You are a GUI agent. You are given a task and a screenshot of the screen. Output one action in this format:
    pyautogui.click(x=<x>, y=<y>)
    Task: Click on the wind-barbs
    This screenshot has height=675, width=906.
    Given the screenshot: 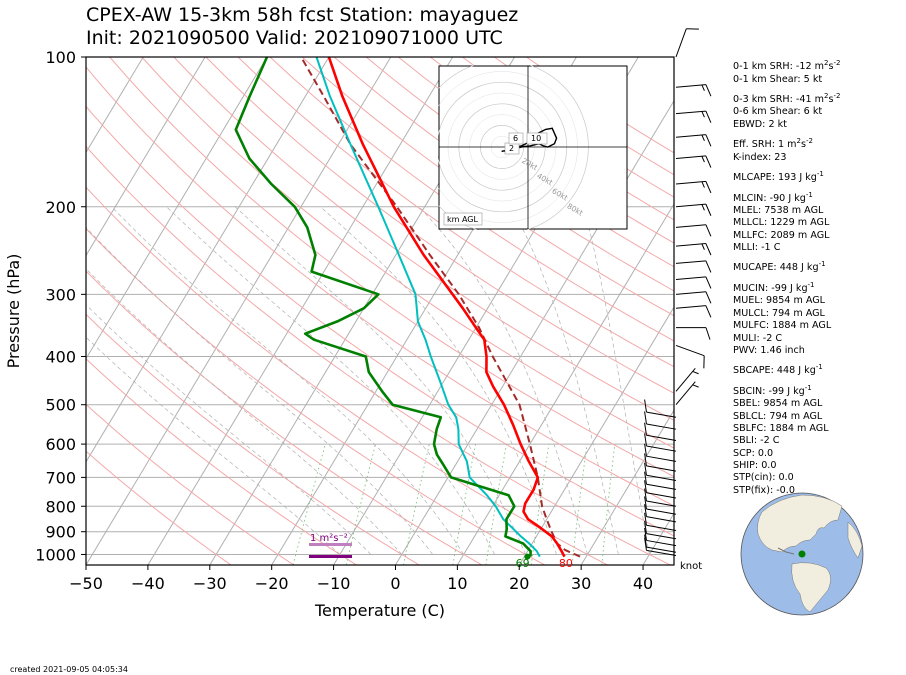 What is the action you would take?
    pyautogui.click(x=678, y=292)
    